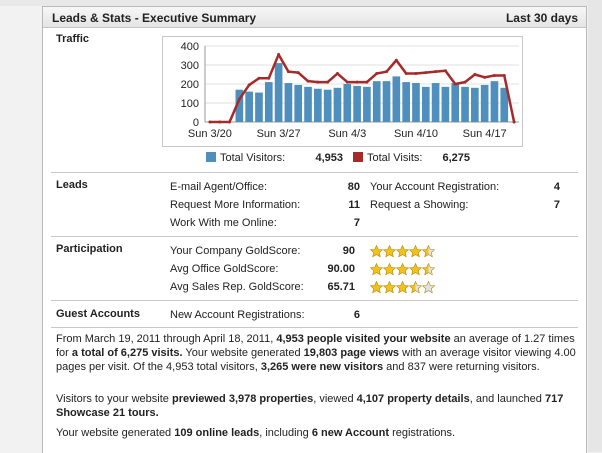 The image size is (602, 453). What do you see at coordinates (196, 123) in the screenshot?
I see `y-tick-label: 0` at bounding box center [196, 123].